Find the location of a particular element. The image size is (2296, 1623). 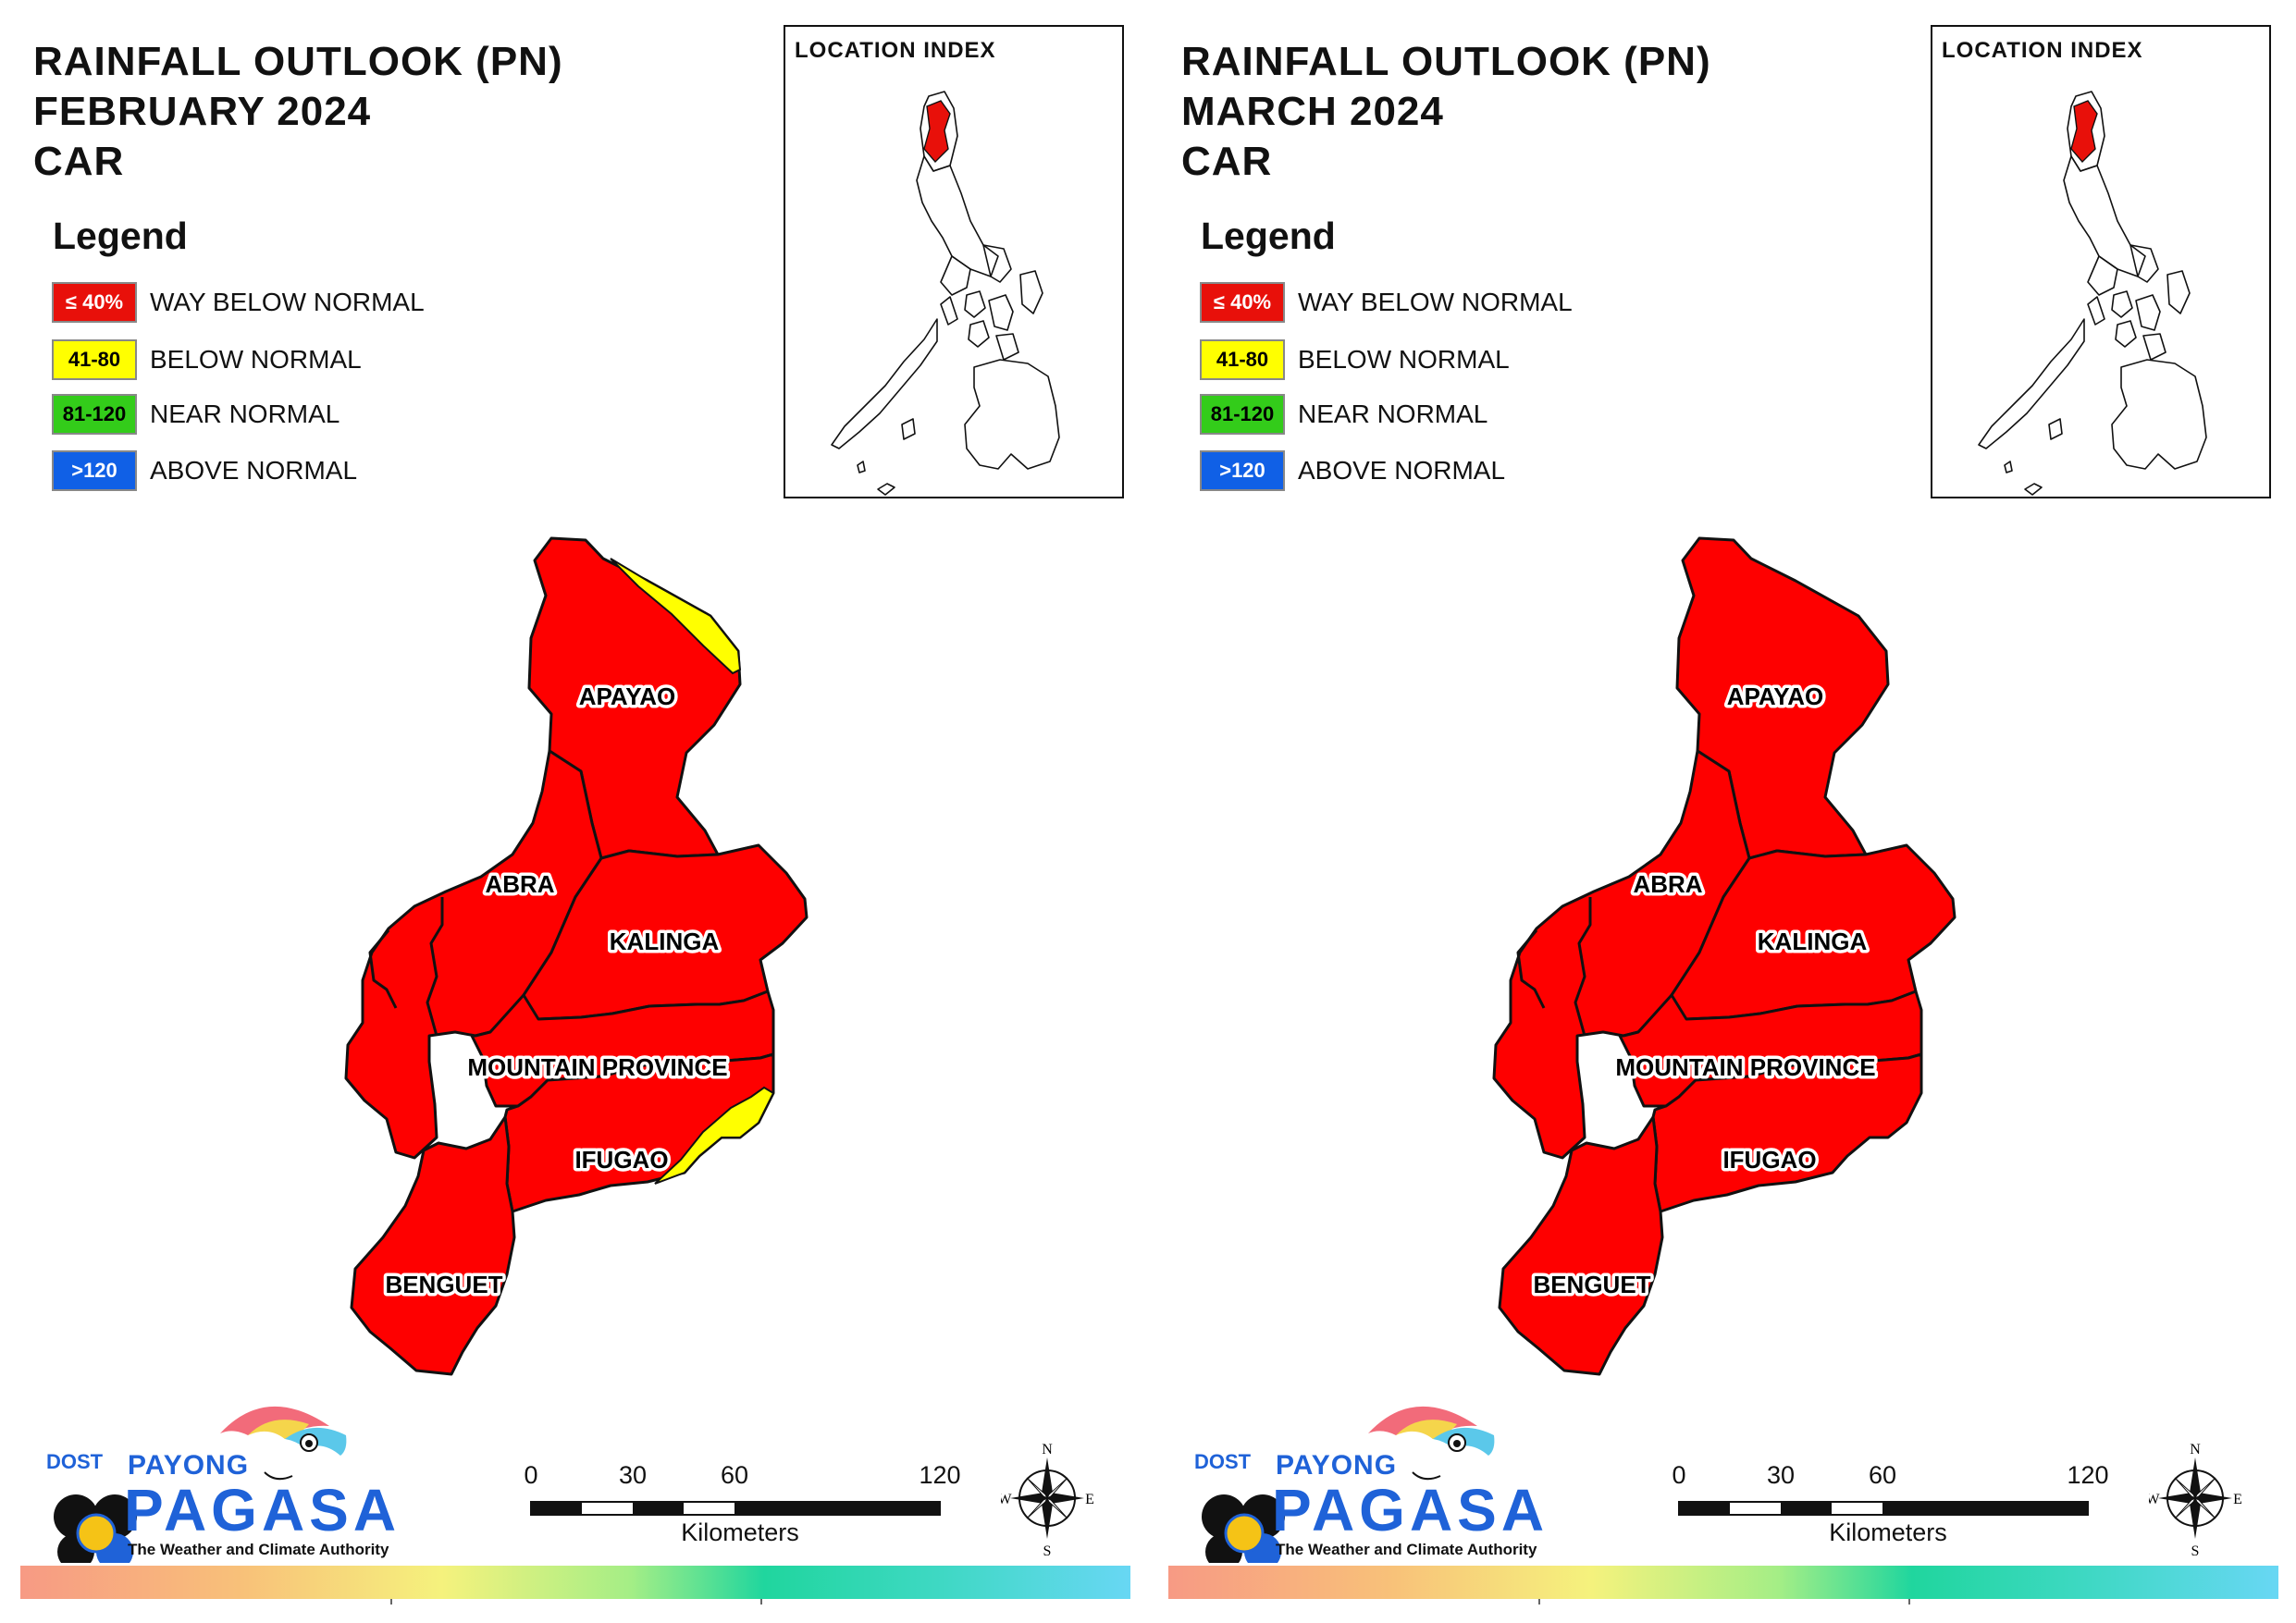

philippines-outline-map is located at coordinates (2092, 293).